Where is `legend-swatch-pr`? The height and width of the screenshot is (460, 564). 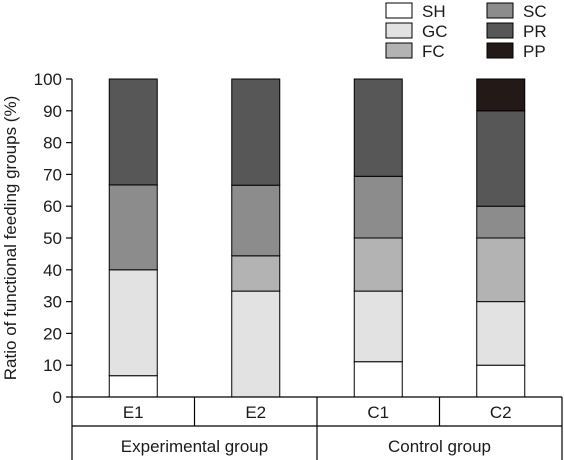 legend-swatch-pr is located at coordinates (500, 30).